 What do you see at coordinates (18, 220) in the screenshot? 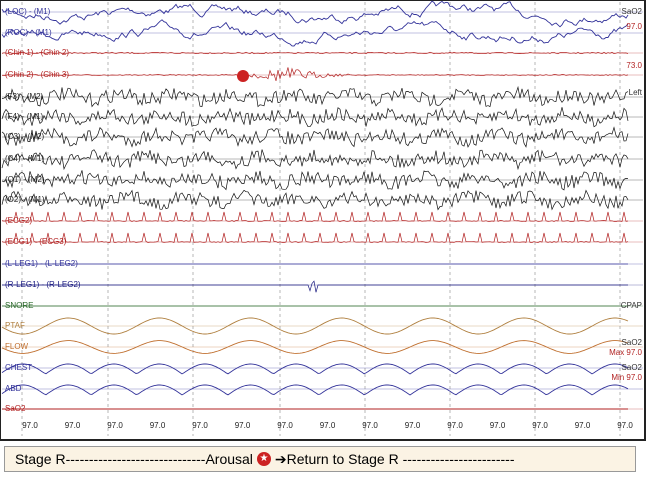
I see `channel-label: (ECG2)` at bounding box center [18, 220].